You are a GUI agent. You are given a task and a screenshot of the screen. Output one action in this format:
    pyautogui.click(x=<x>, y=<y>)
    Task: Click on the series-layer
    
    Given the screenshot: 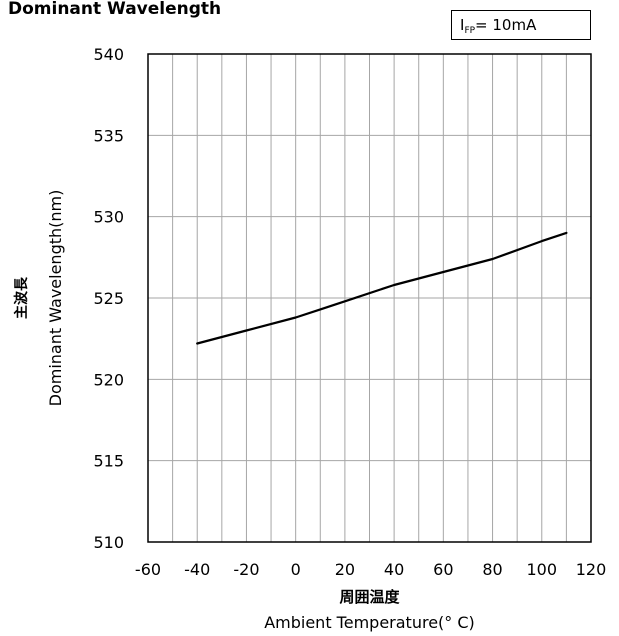 What is the action you would take?
    pyautogui.click(x=382, y=288)
    